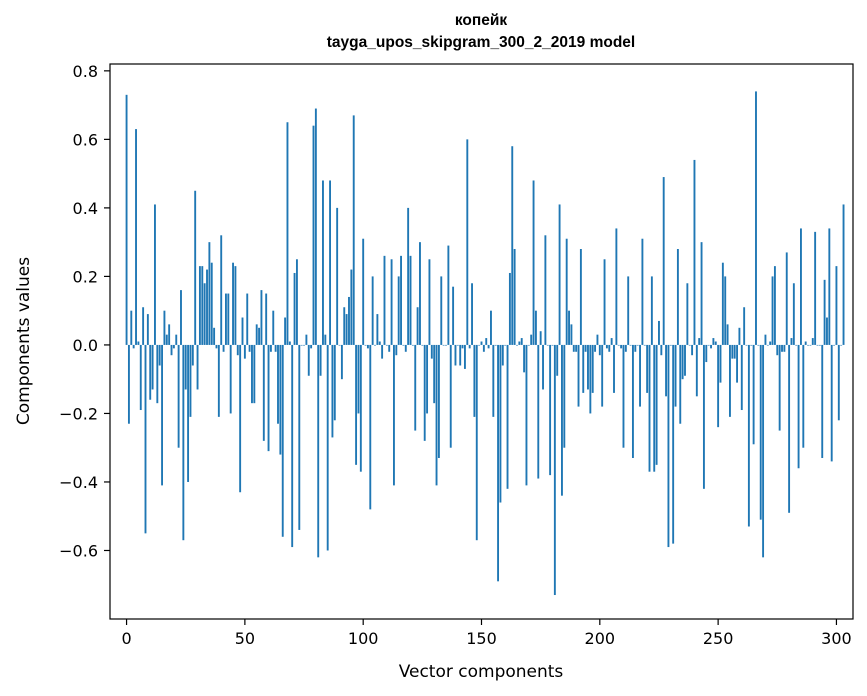 This screenshot has height=696, width=867. I want to click on x-tick-label: 0, so click(126, 638).